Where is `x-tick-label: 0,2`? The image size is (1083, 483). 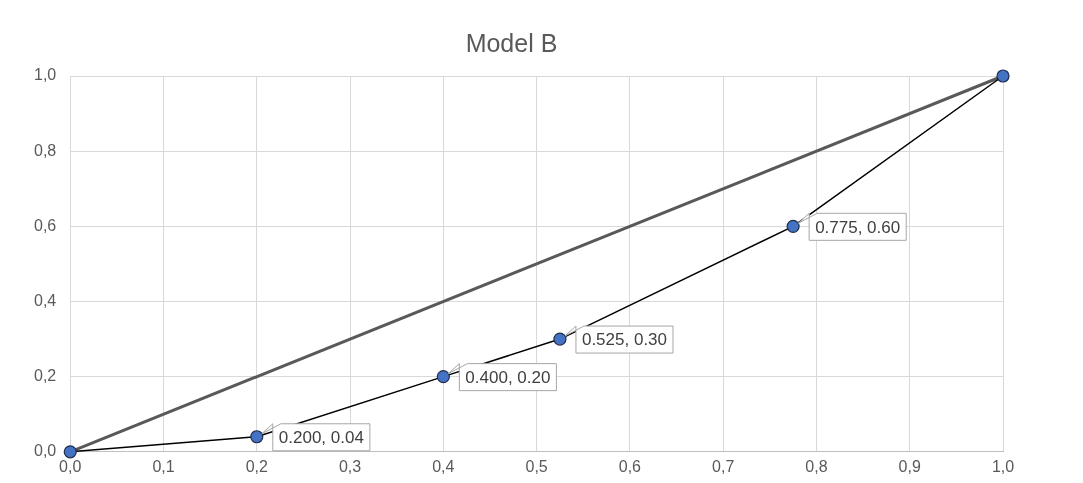 x-tick-label: 0,2 is located at coordinates (257, 466).